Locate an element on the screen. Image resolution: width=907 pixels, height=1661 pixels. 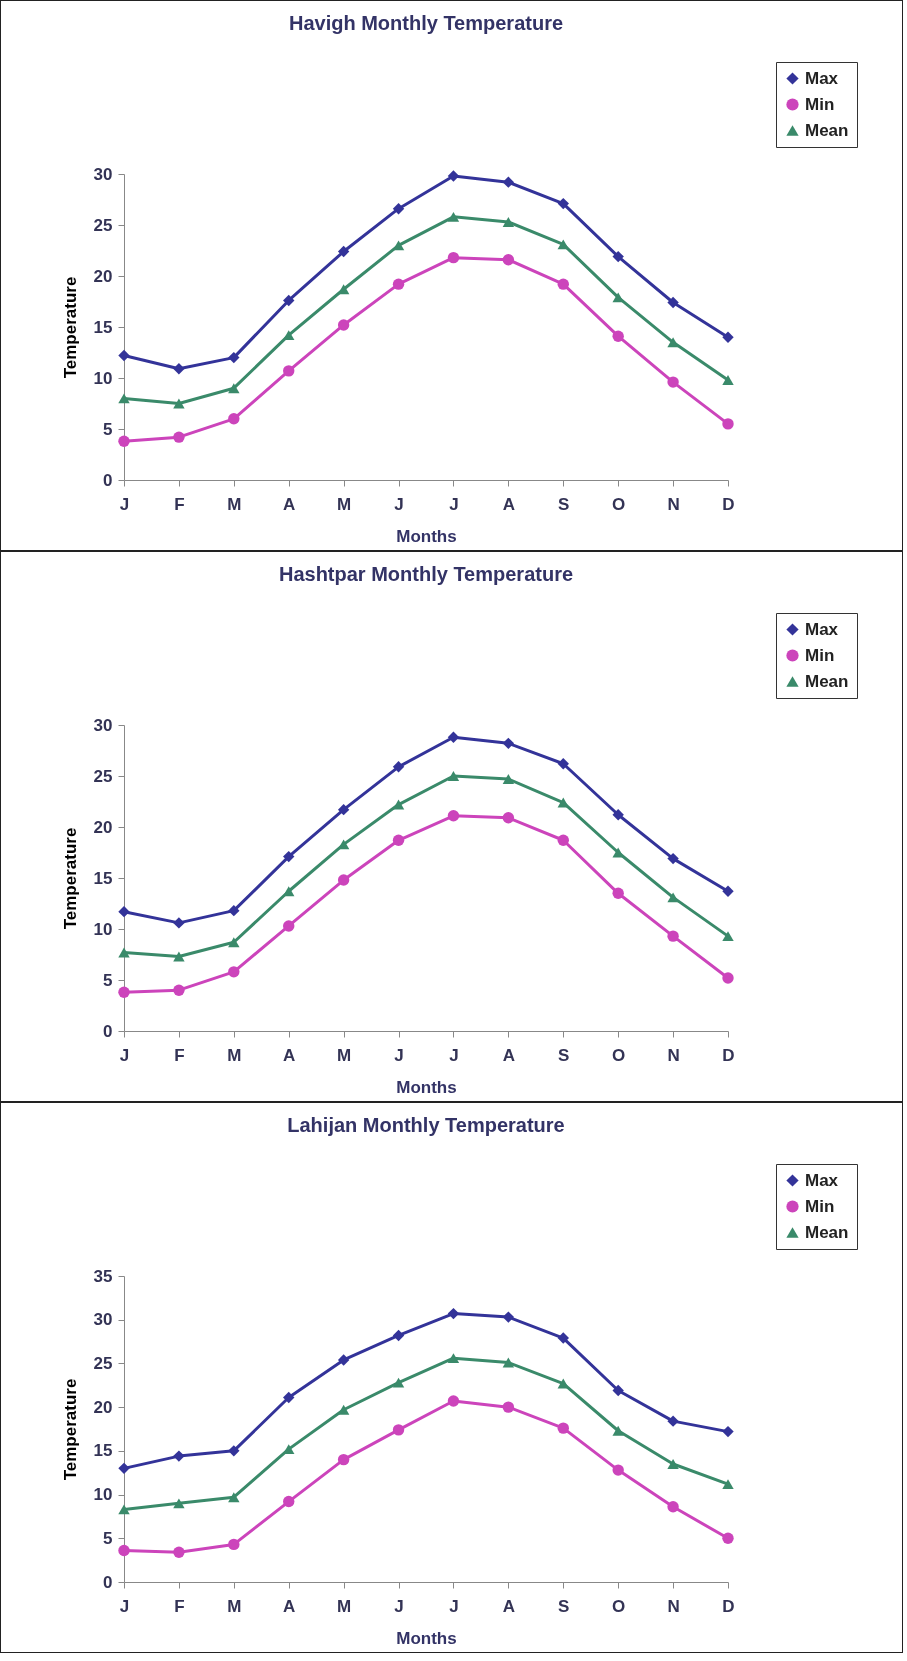
legend-label: Max is located at coordinates (822, 78).